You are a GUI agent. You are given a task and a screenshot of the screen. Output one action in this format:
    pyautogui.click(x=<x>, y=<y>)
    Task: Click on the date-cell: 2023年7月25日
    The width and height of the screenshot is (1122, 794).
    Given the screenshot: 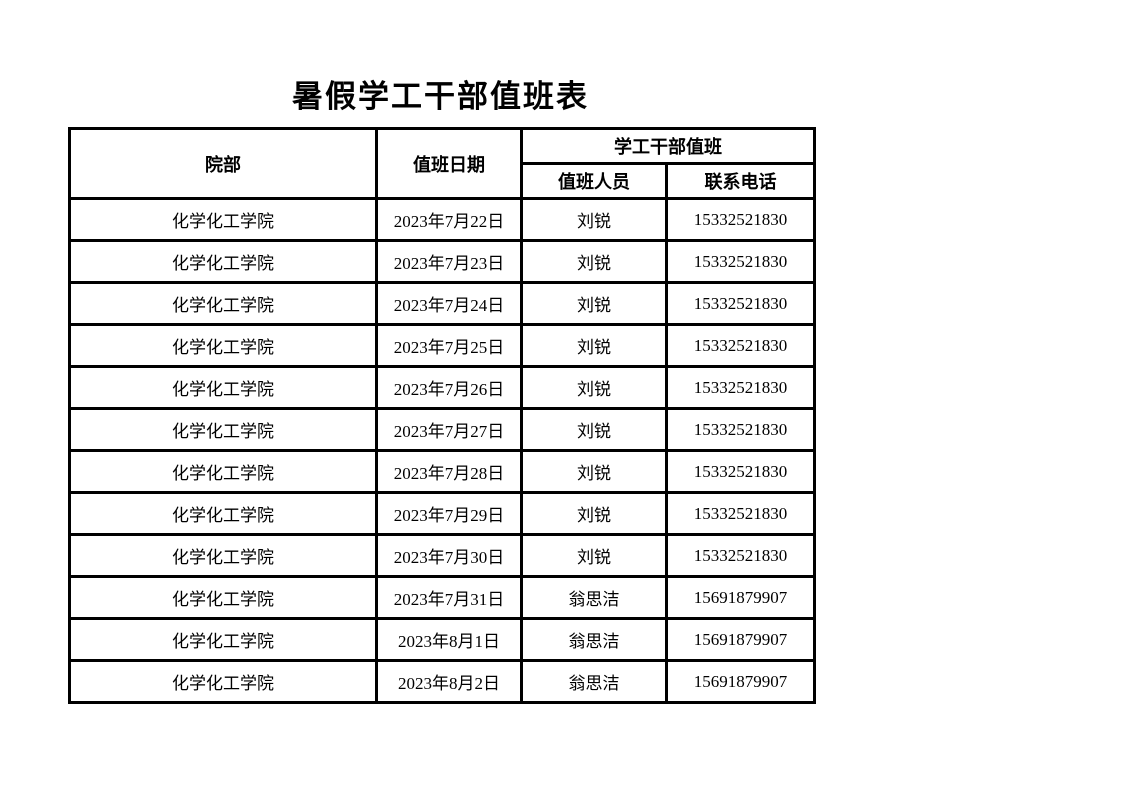 What is the action you would take?
    pyautogui.click(x=449, y=345)
    